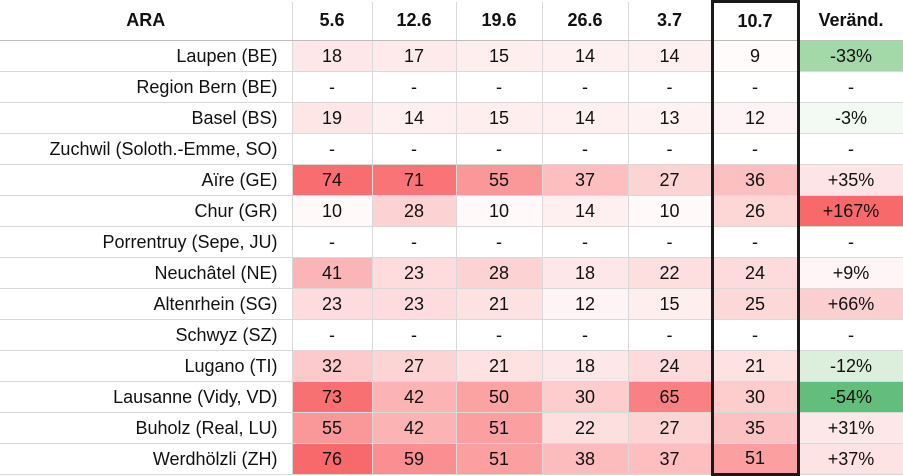 The width and height of the screenshot is (903, 476). What do you see at coordinates (332, 273) in the screenshot?
I see `value-cell: 41` at bounding box center [332, 273].